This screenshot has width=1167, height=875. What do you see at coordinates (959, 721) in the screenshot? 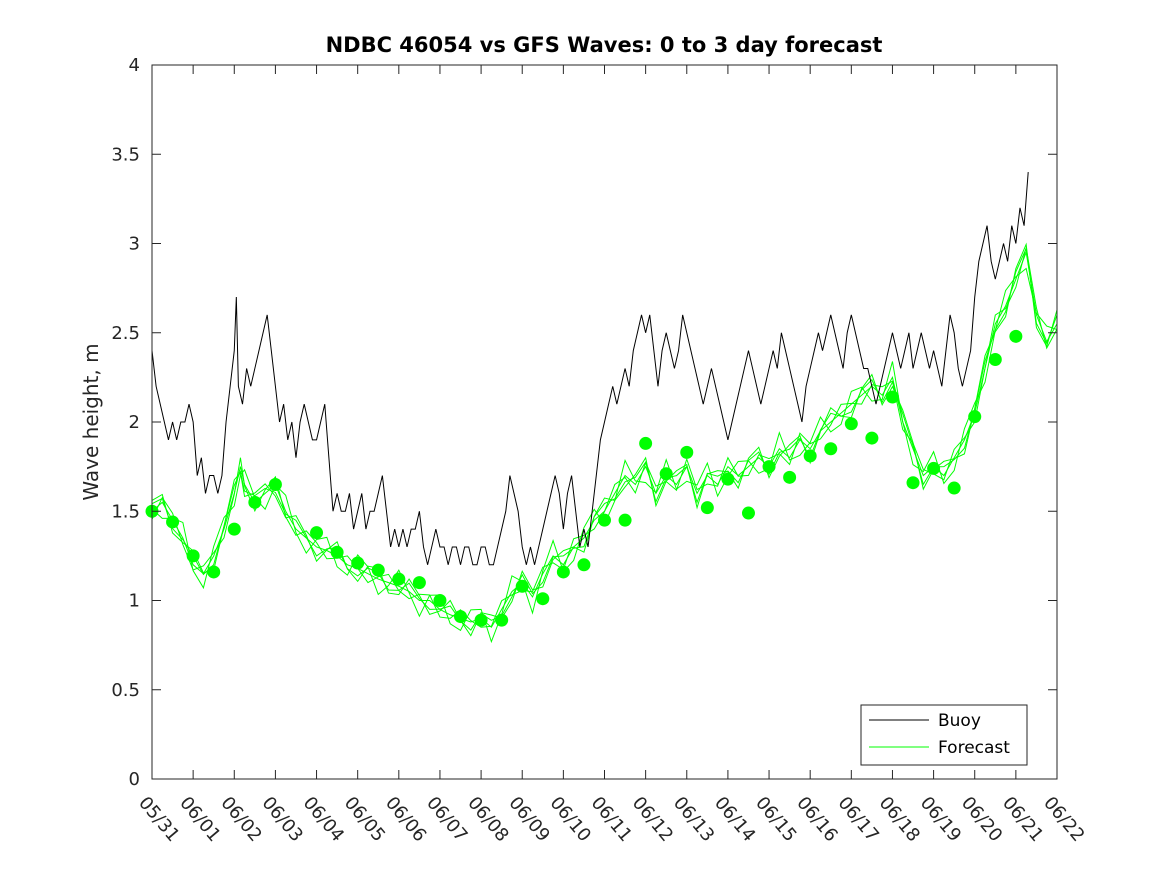
I see `legend-label-buoy: Buoy` at bounding box center [959, 721].